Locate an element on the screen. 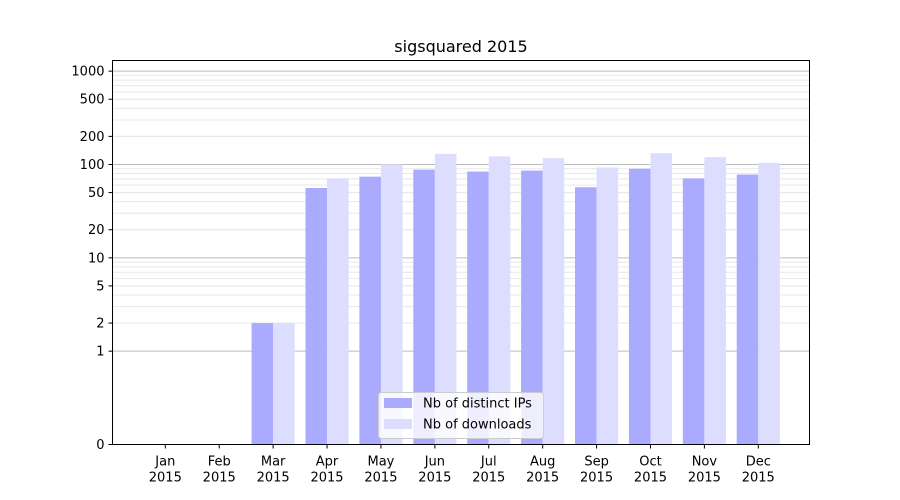  x-tick-label: Oct 2015 is located at coordinates (650, 470).